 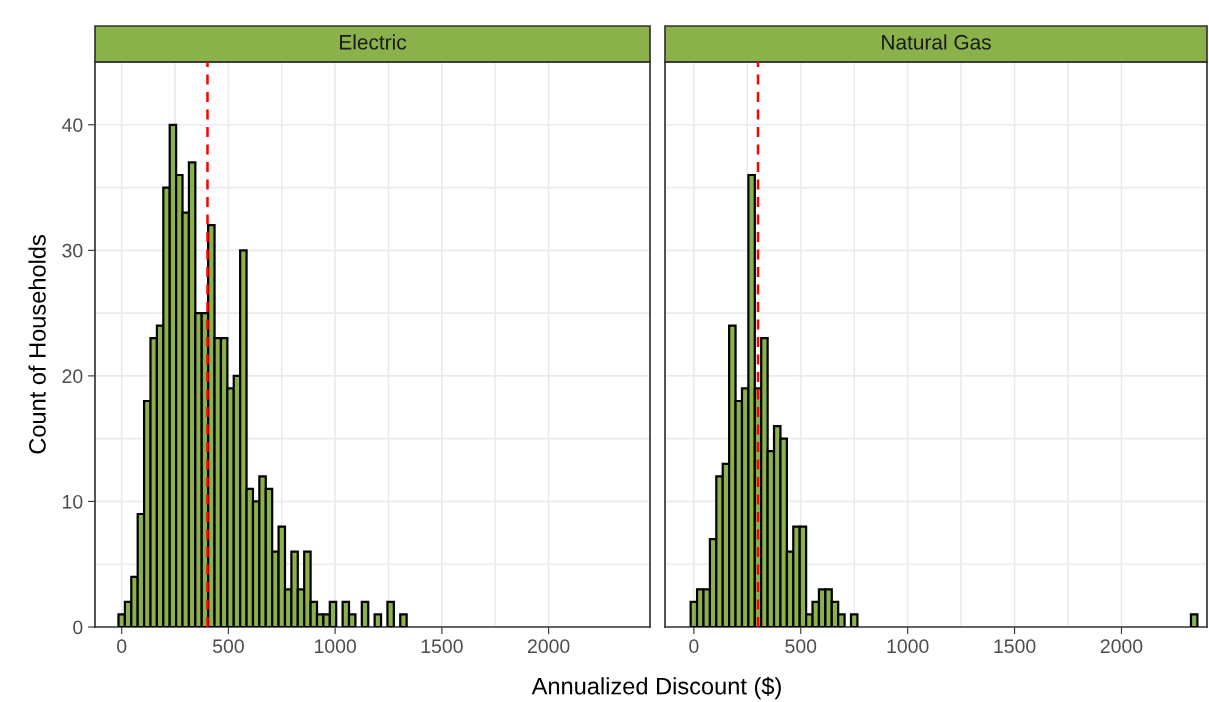 I want to click on y-tick-label: 40, so click(x=72, y=125).